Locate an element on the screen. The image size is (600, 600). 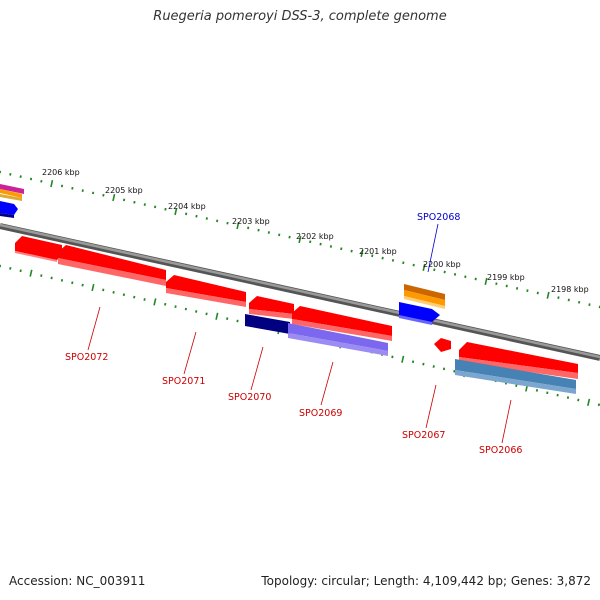
blue-feature is located at coordinates (419, 313).